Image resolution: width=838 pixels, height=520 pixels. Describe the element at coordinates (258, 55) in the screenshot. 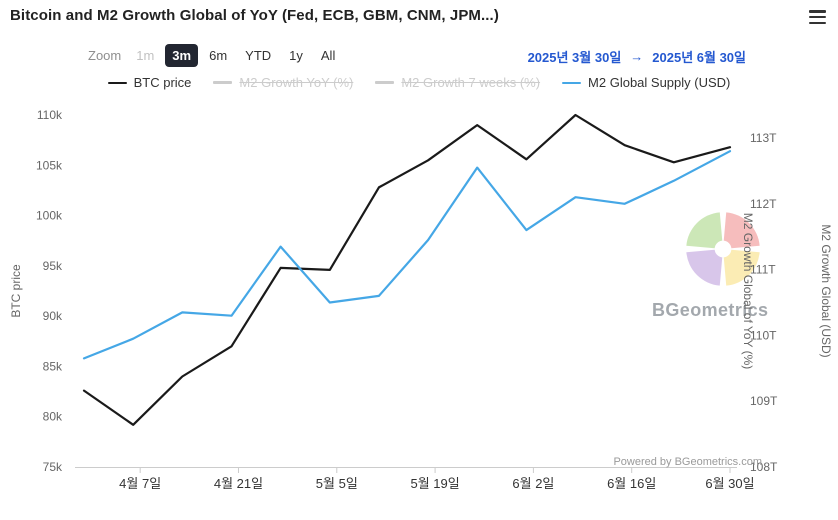

I see `zoom-button-ytd: YTD` at that location.